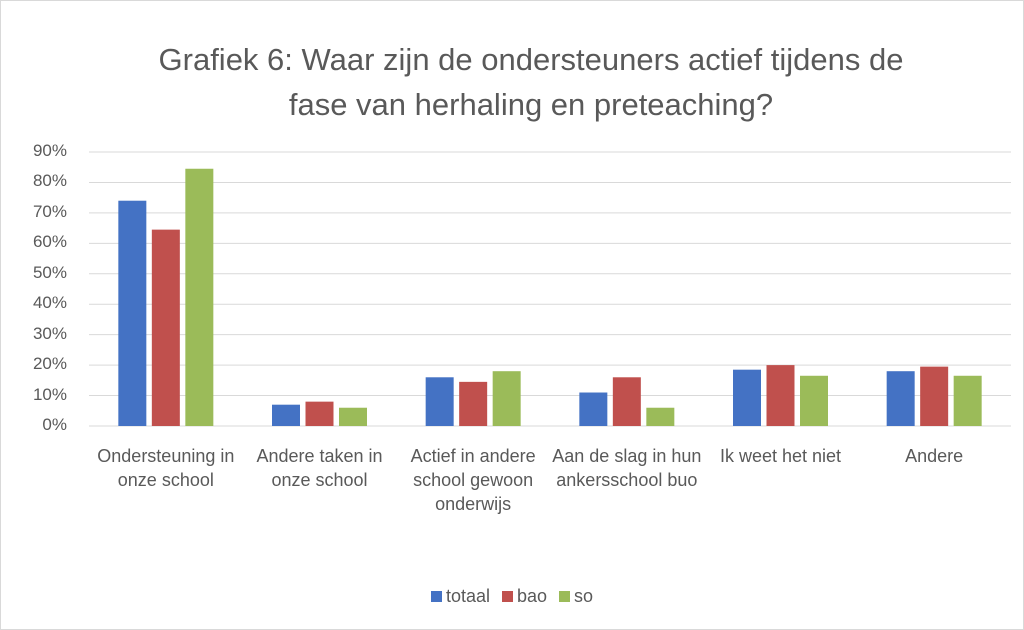 Image resolution: width=1024 pixels, height=630 pixels. What do you see at coordinates (49, 333) in the screenshot?
I see `y-tick-label: 30%` at bounding box center [49, 333].